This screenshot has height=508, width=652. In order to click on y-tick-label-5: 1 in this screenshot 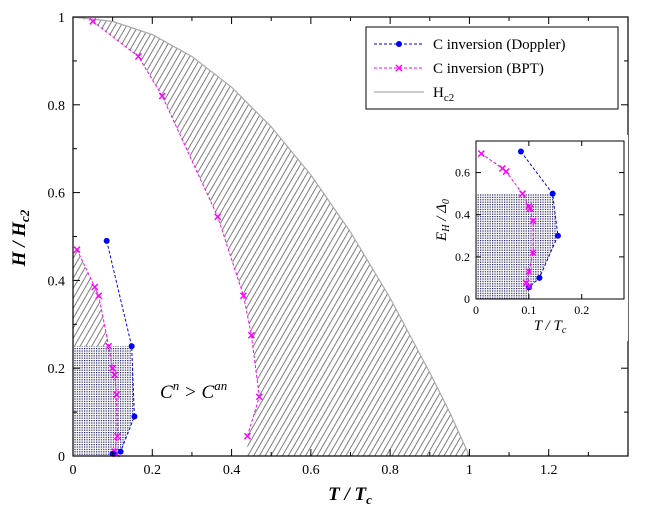, I will do `click(61, 18)`.